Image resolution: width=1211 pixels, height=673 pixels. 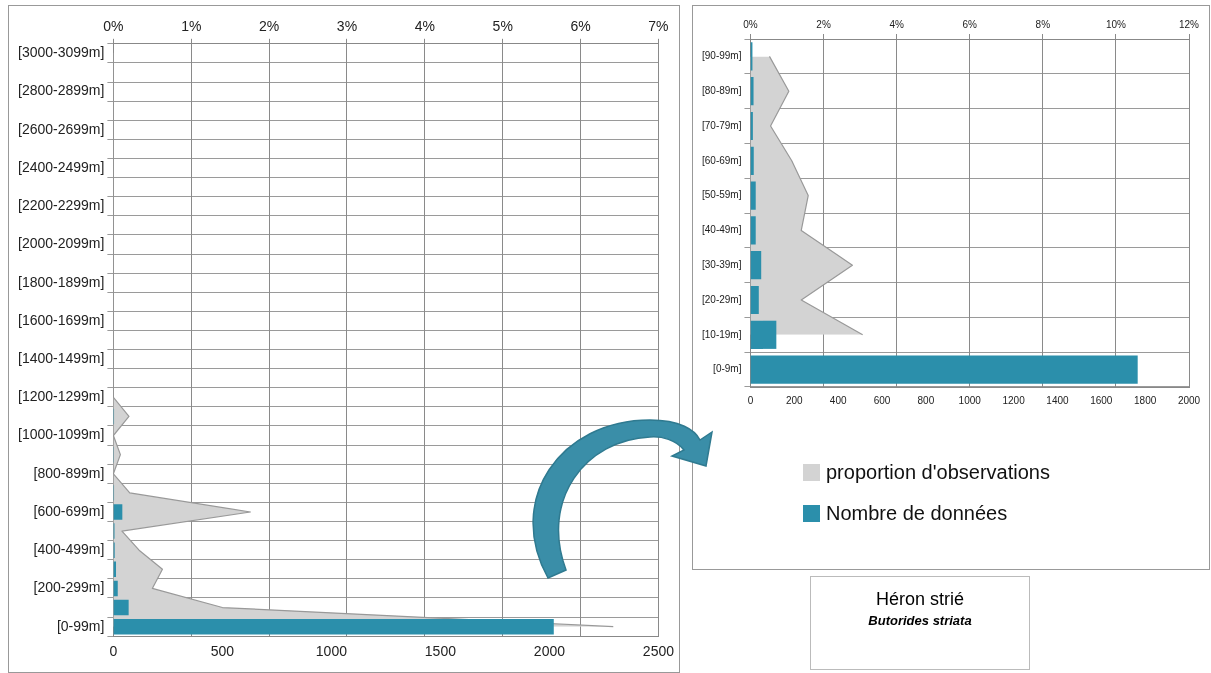 What do you see at coordinates (69, 472) in the screenshot?
I see `y-tick-label: [800-899m]` at bounding box center [69, 472].